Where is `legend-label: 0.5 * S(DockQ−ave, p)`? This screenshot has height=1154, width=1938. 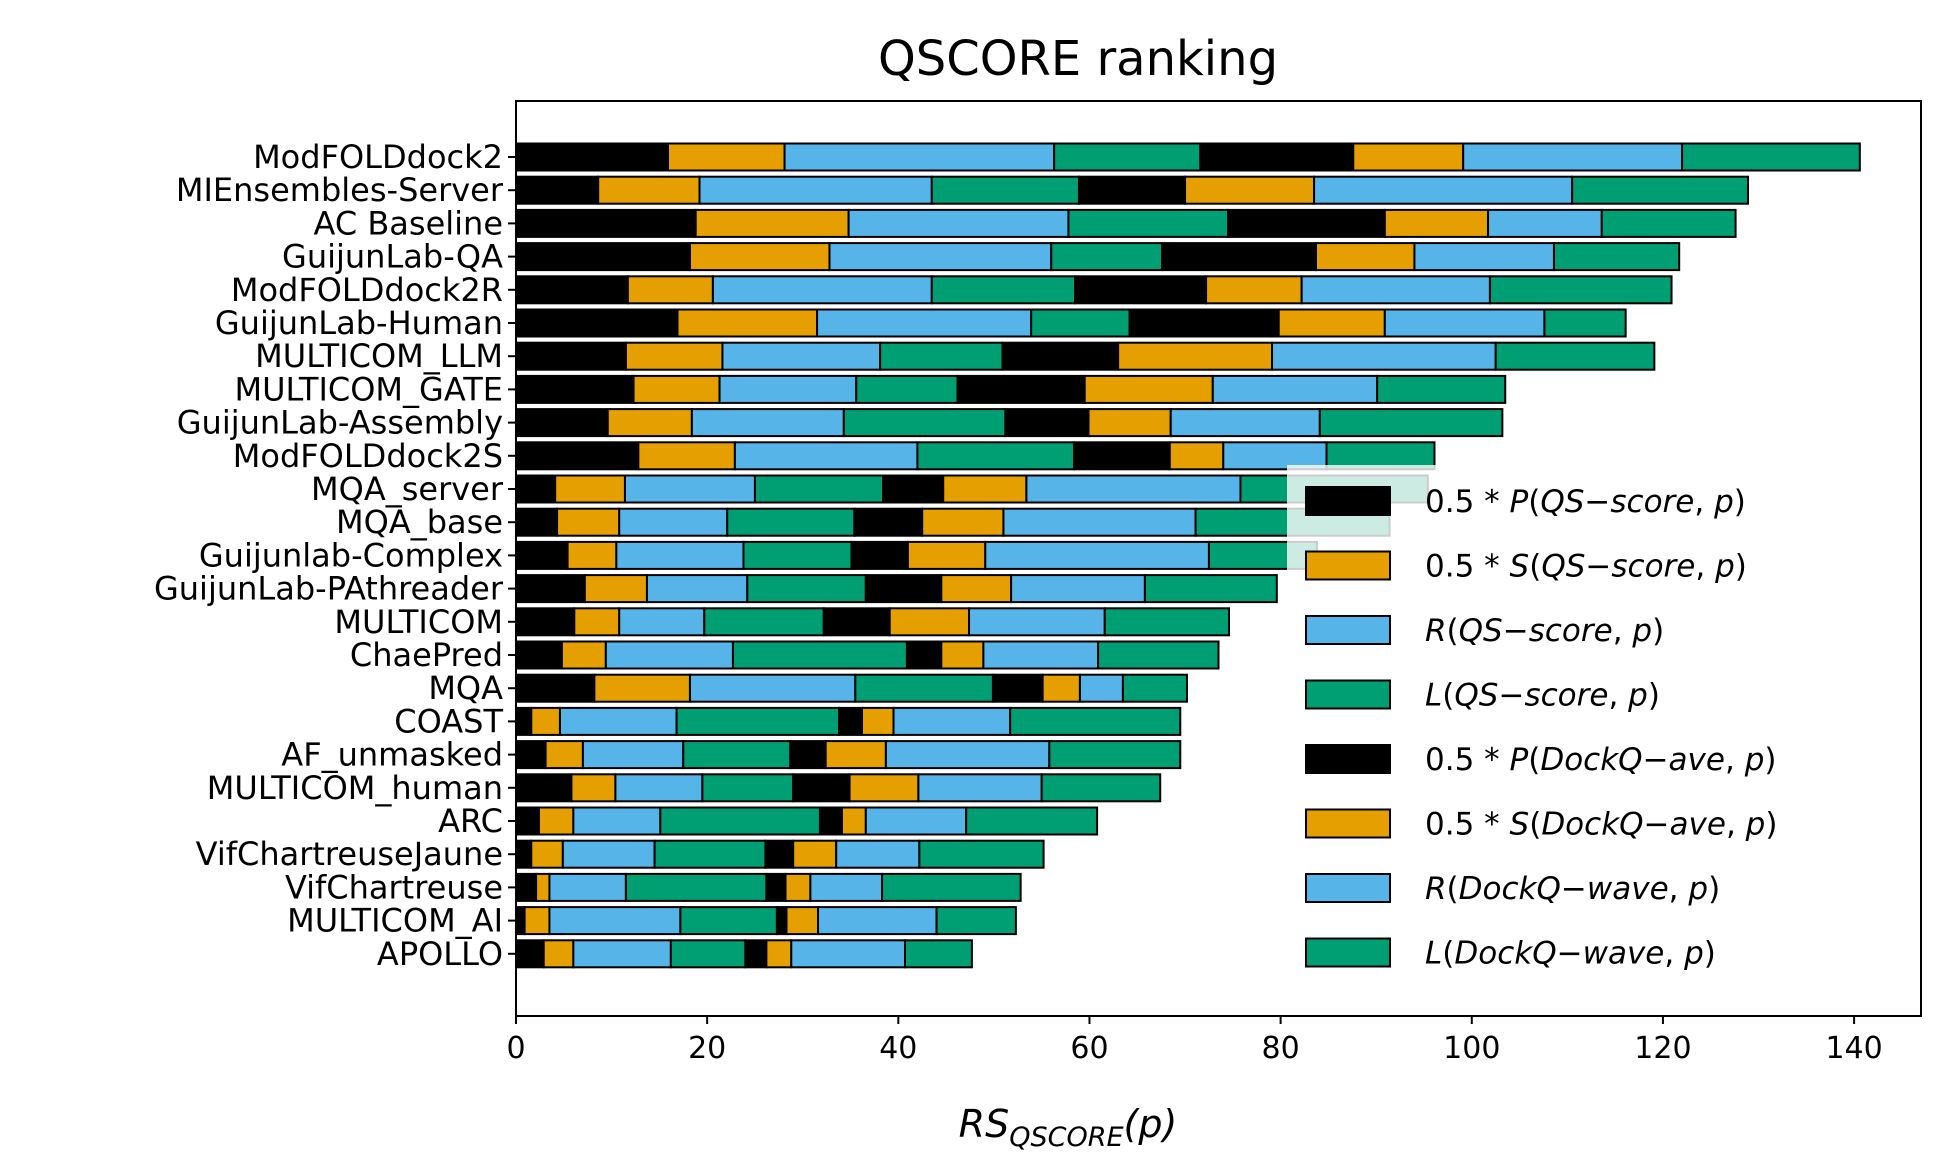
legend-label: 0.5 * S(DockQ−ave, p) is located at coordinates (1601, 825).